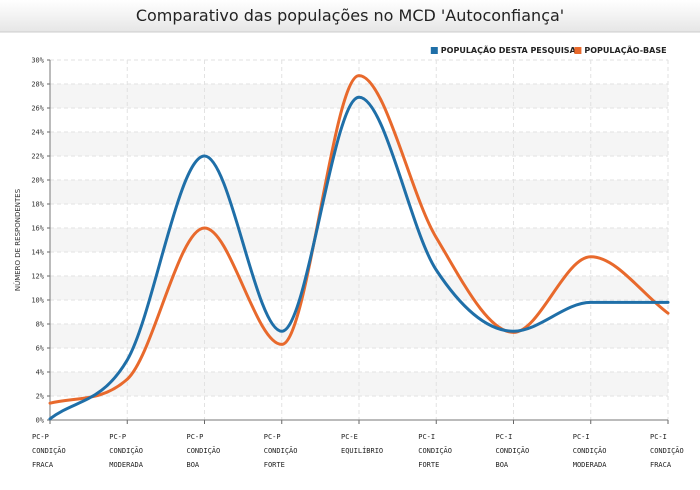 The image size is (700, 490). I want to click on y-tick-label: 4%, so click(40, 373).